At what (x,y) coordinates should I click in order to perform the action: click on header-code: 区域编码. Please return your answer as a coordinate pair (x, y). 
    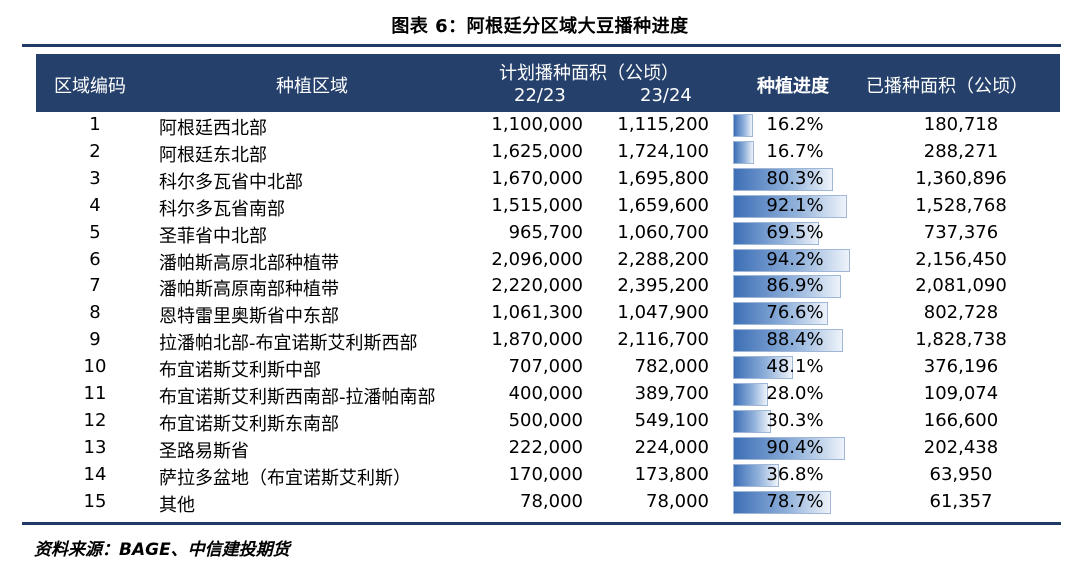
    Looking at the image, I should click on (90, 86).